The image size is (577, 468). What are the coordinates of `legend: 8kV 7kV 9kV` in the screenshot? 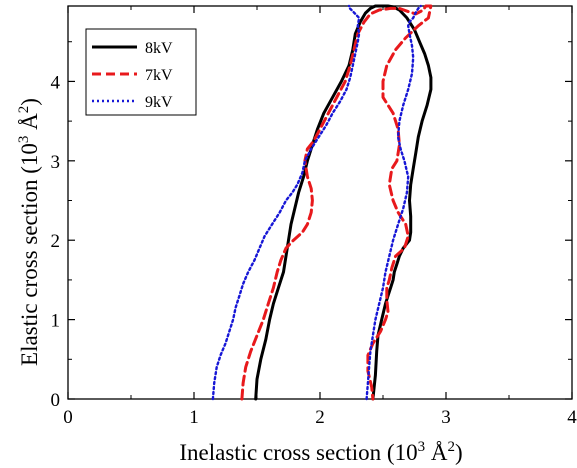 It's located at (141, 72).